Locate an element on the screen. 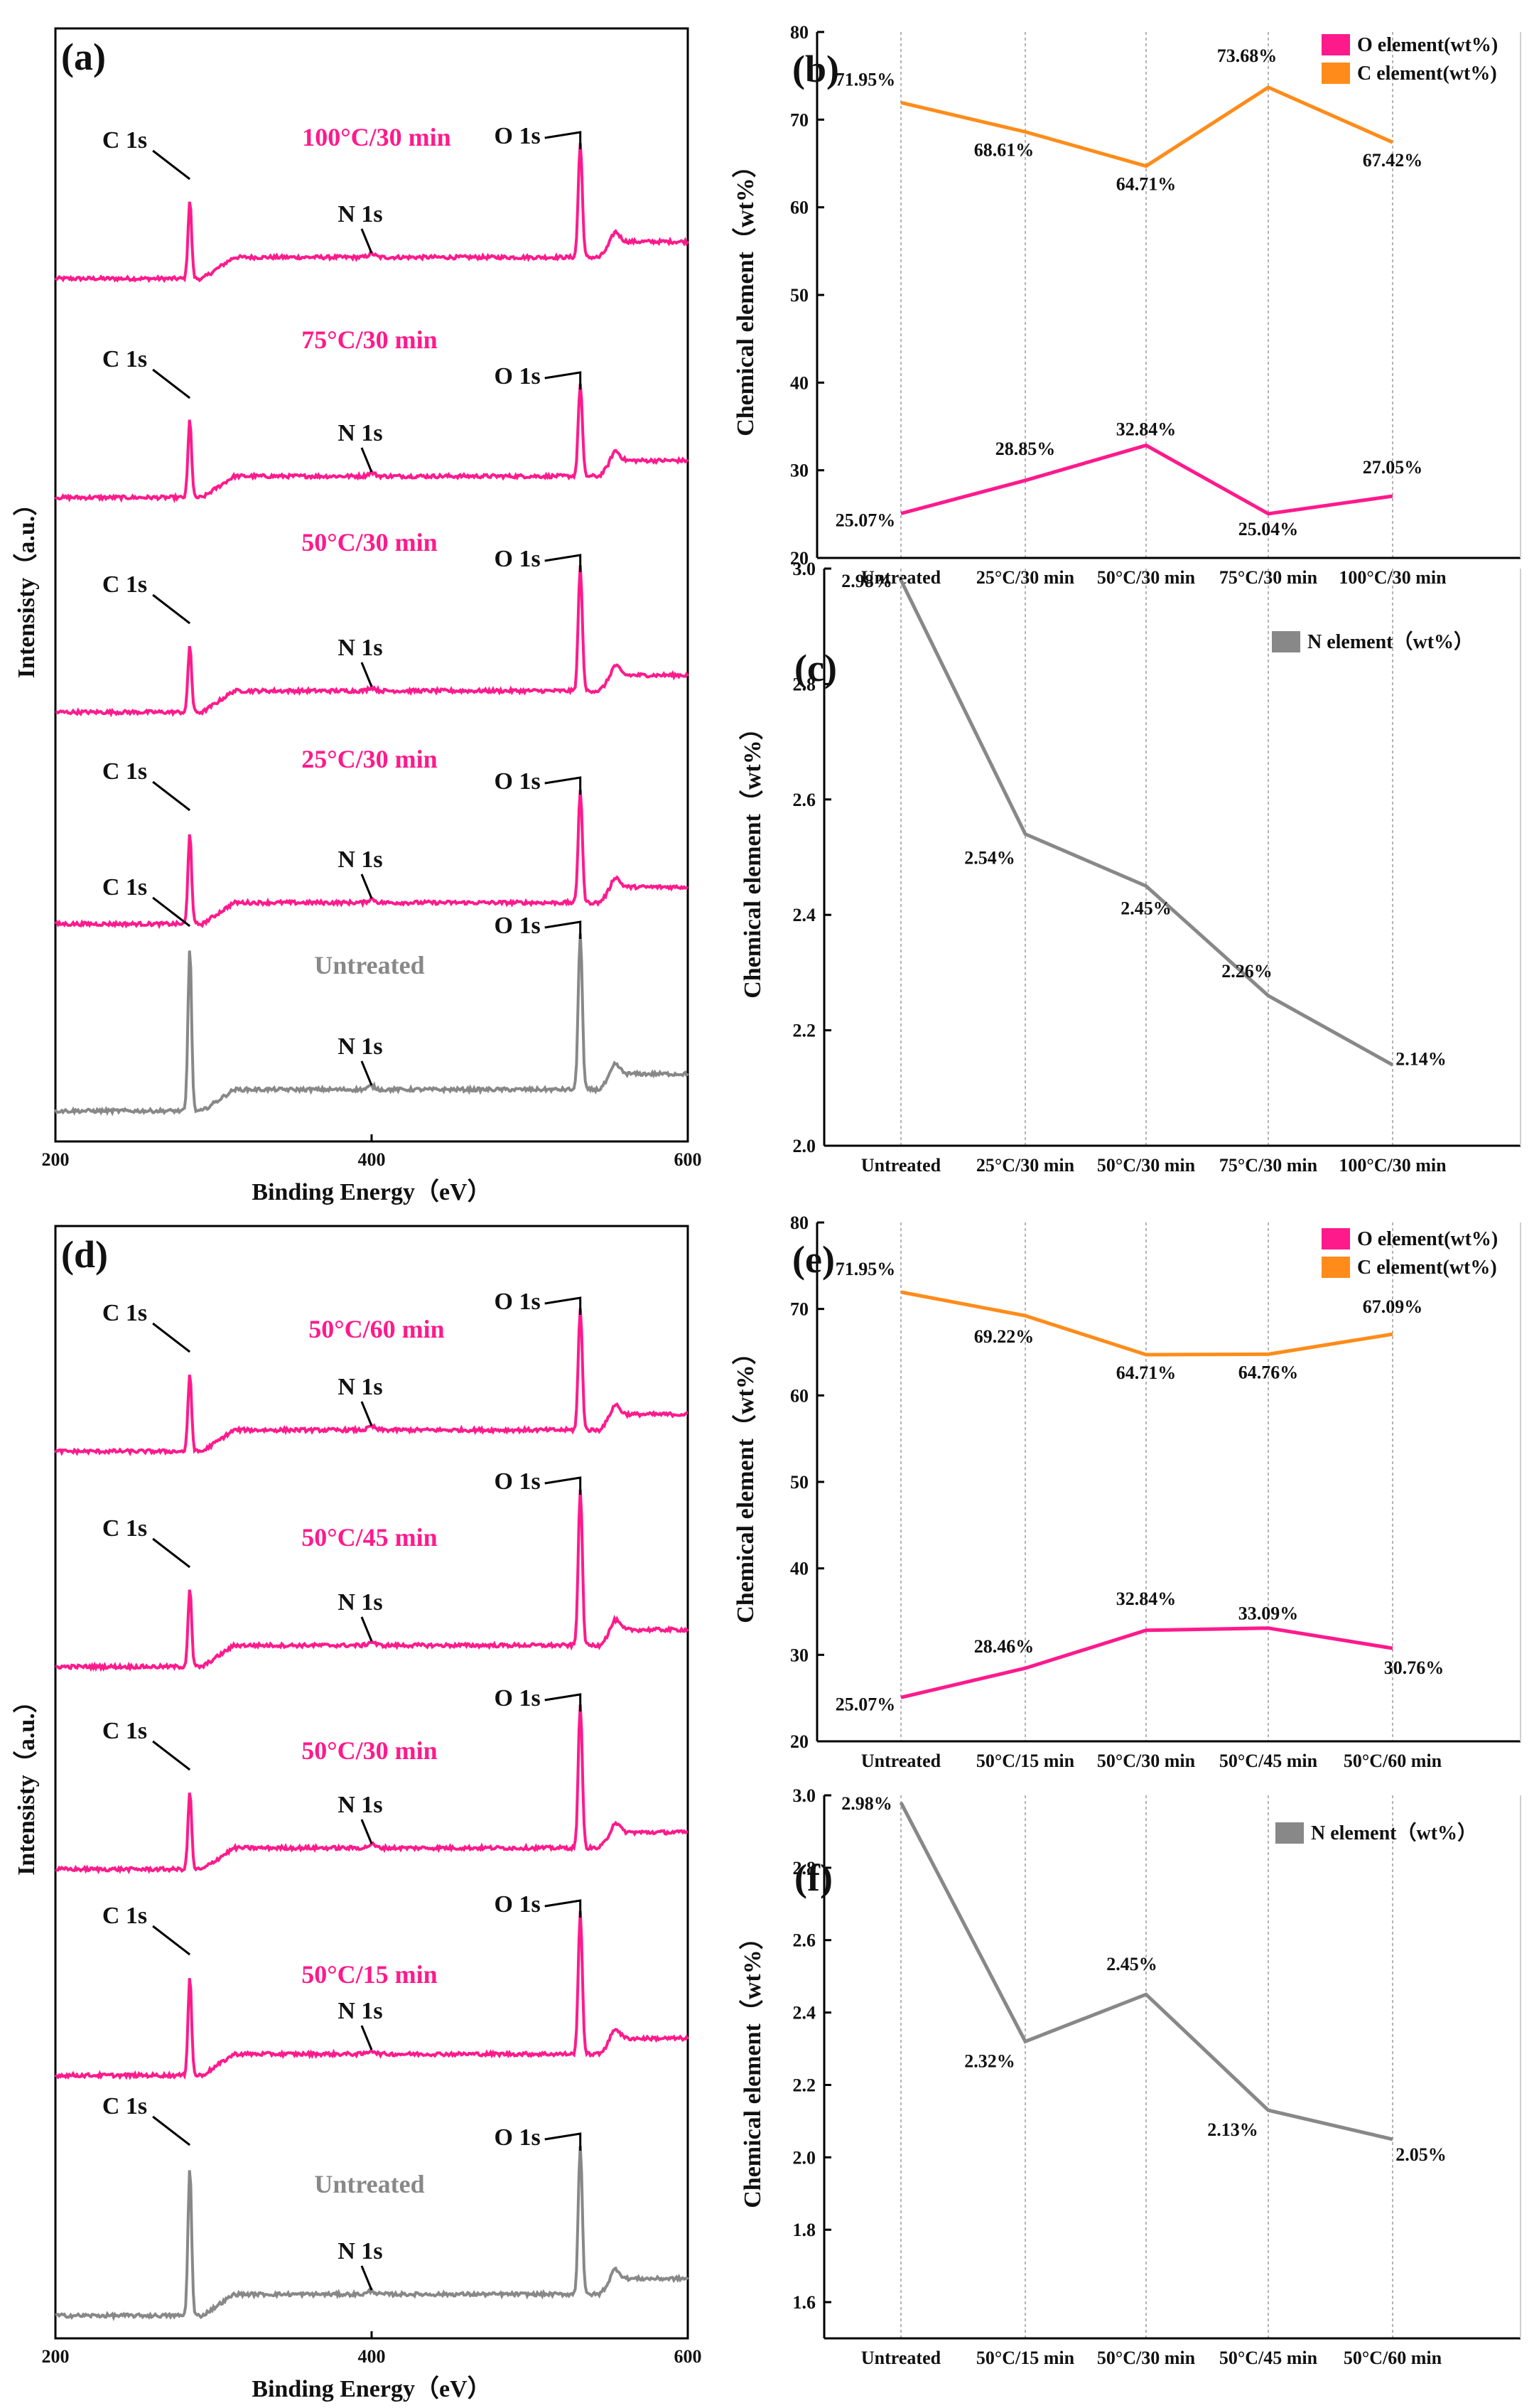 This screenshot has height=2408, width=1539. data-label: 67.09% is located at coordinates (1393, 1306).